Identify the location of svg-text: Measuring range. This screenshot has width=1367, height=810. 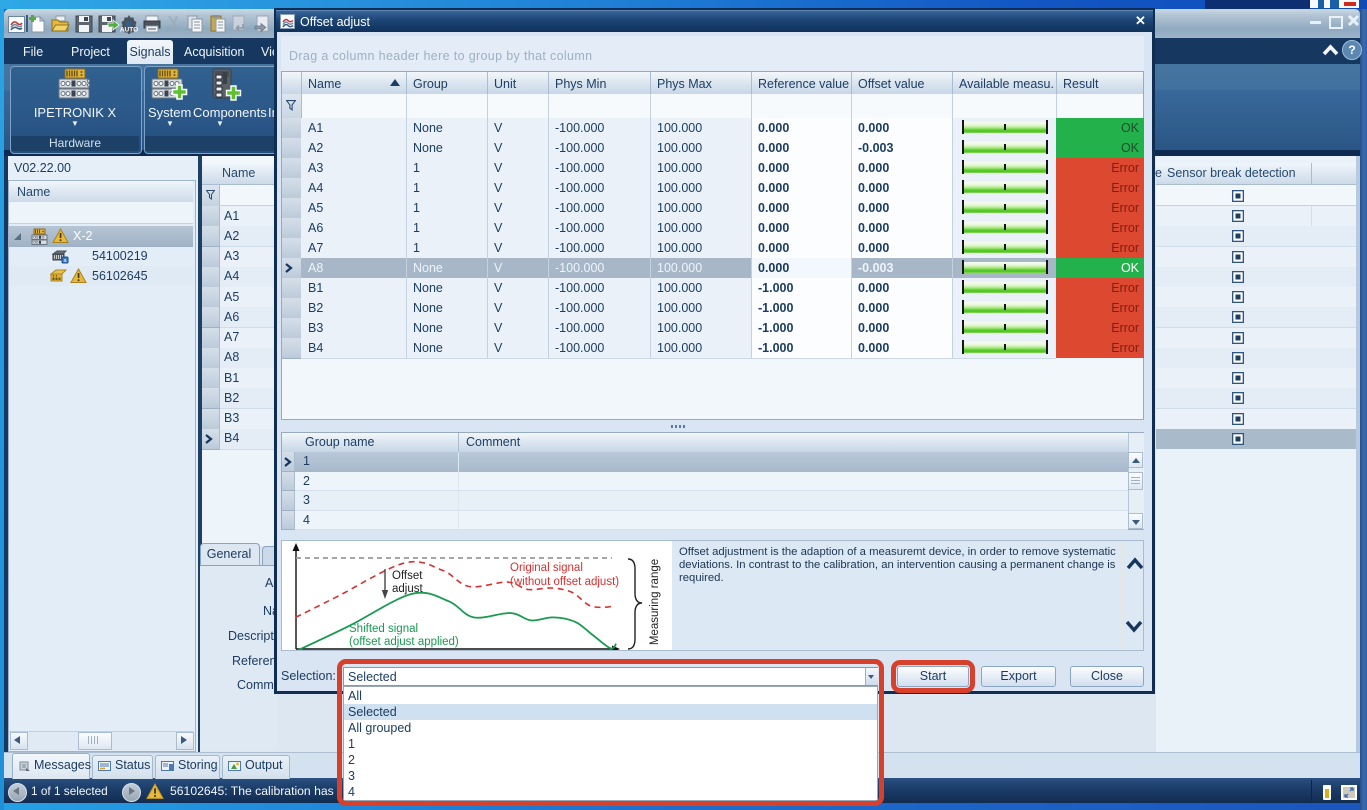
(655, 602).